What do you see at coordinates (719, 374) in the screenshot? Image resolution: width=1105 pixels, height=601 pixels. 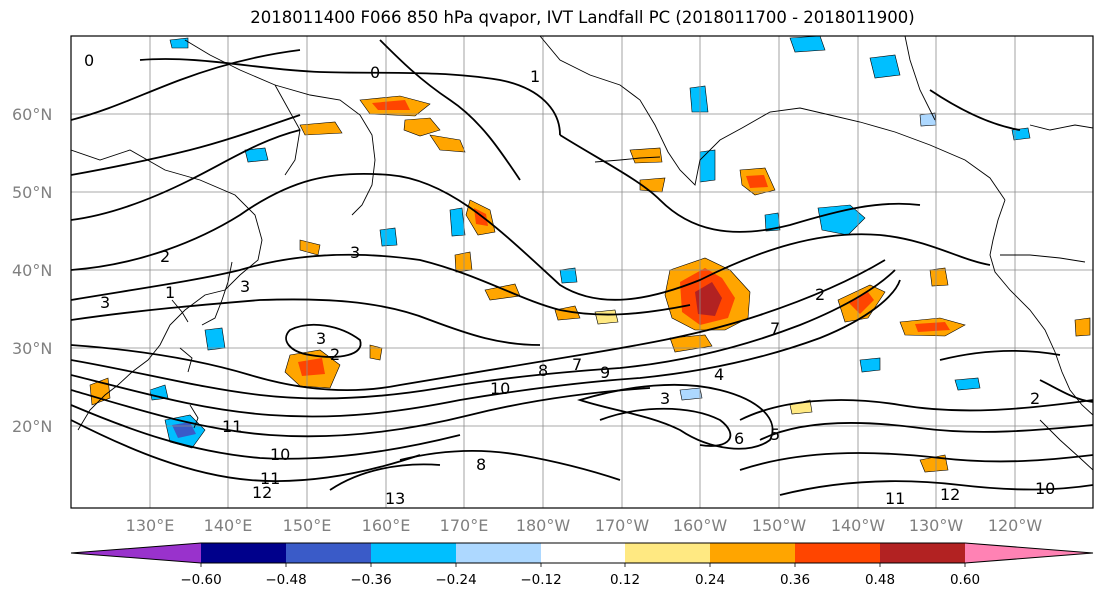 I see `contour-label: 4` at bounding box center [719, 374].